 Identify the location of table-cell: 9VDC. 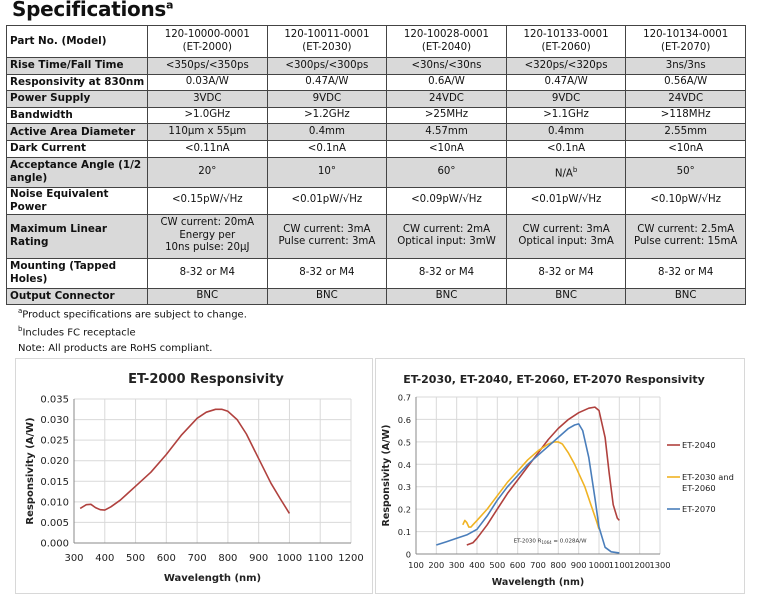
(327, 99).